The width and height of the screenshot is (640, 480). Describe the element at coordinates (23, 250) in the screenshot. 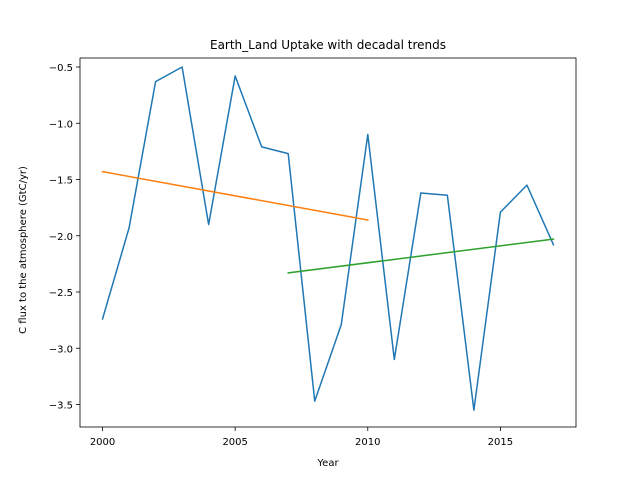

I see `y-axis-label: C flux to the atmosphere (GtC/yr)` at that location.